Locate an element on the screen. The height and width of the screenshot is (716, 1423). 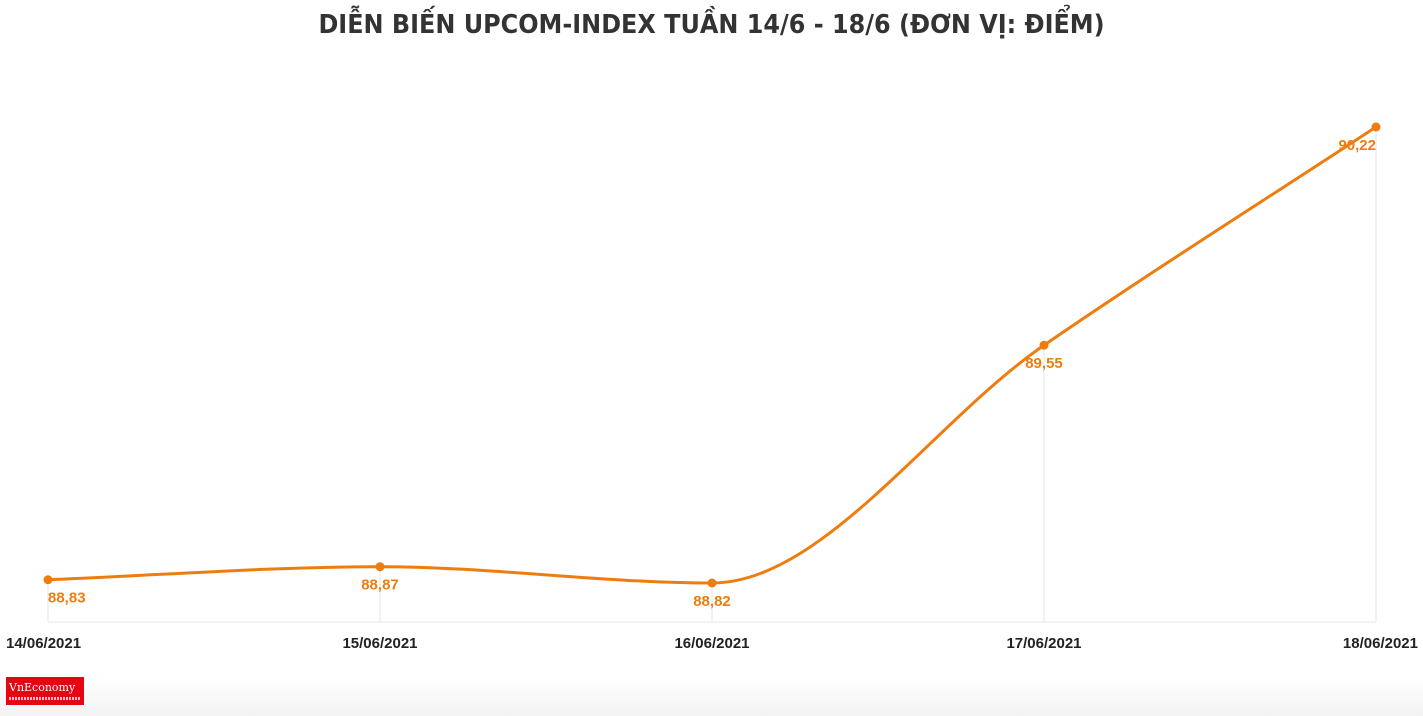
x-tick-label: 18/06/2021 is located at coordinates (1380, 643).